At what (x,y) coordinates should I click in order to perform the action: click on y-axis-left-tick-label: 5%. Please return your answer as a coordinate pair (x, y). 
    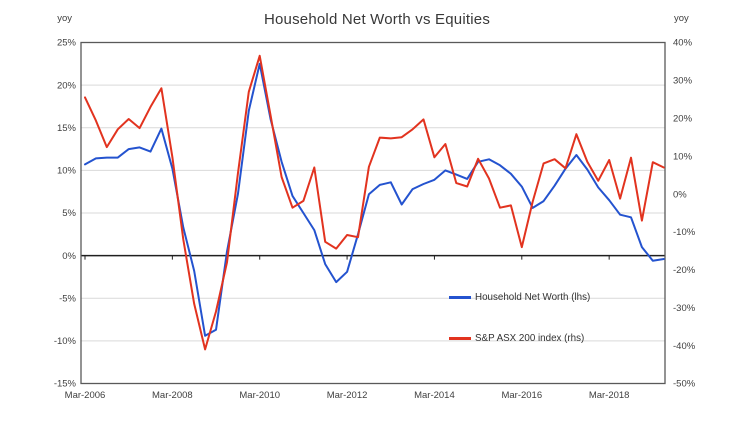
    Looking at the image, I should click on (69, 213).